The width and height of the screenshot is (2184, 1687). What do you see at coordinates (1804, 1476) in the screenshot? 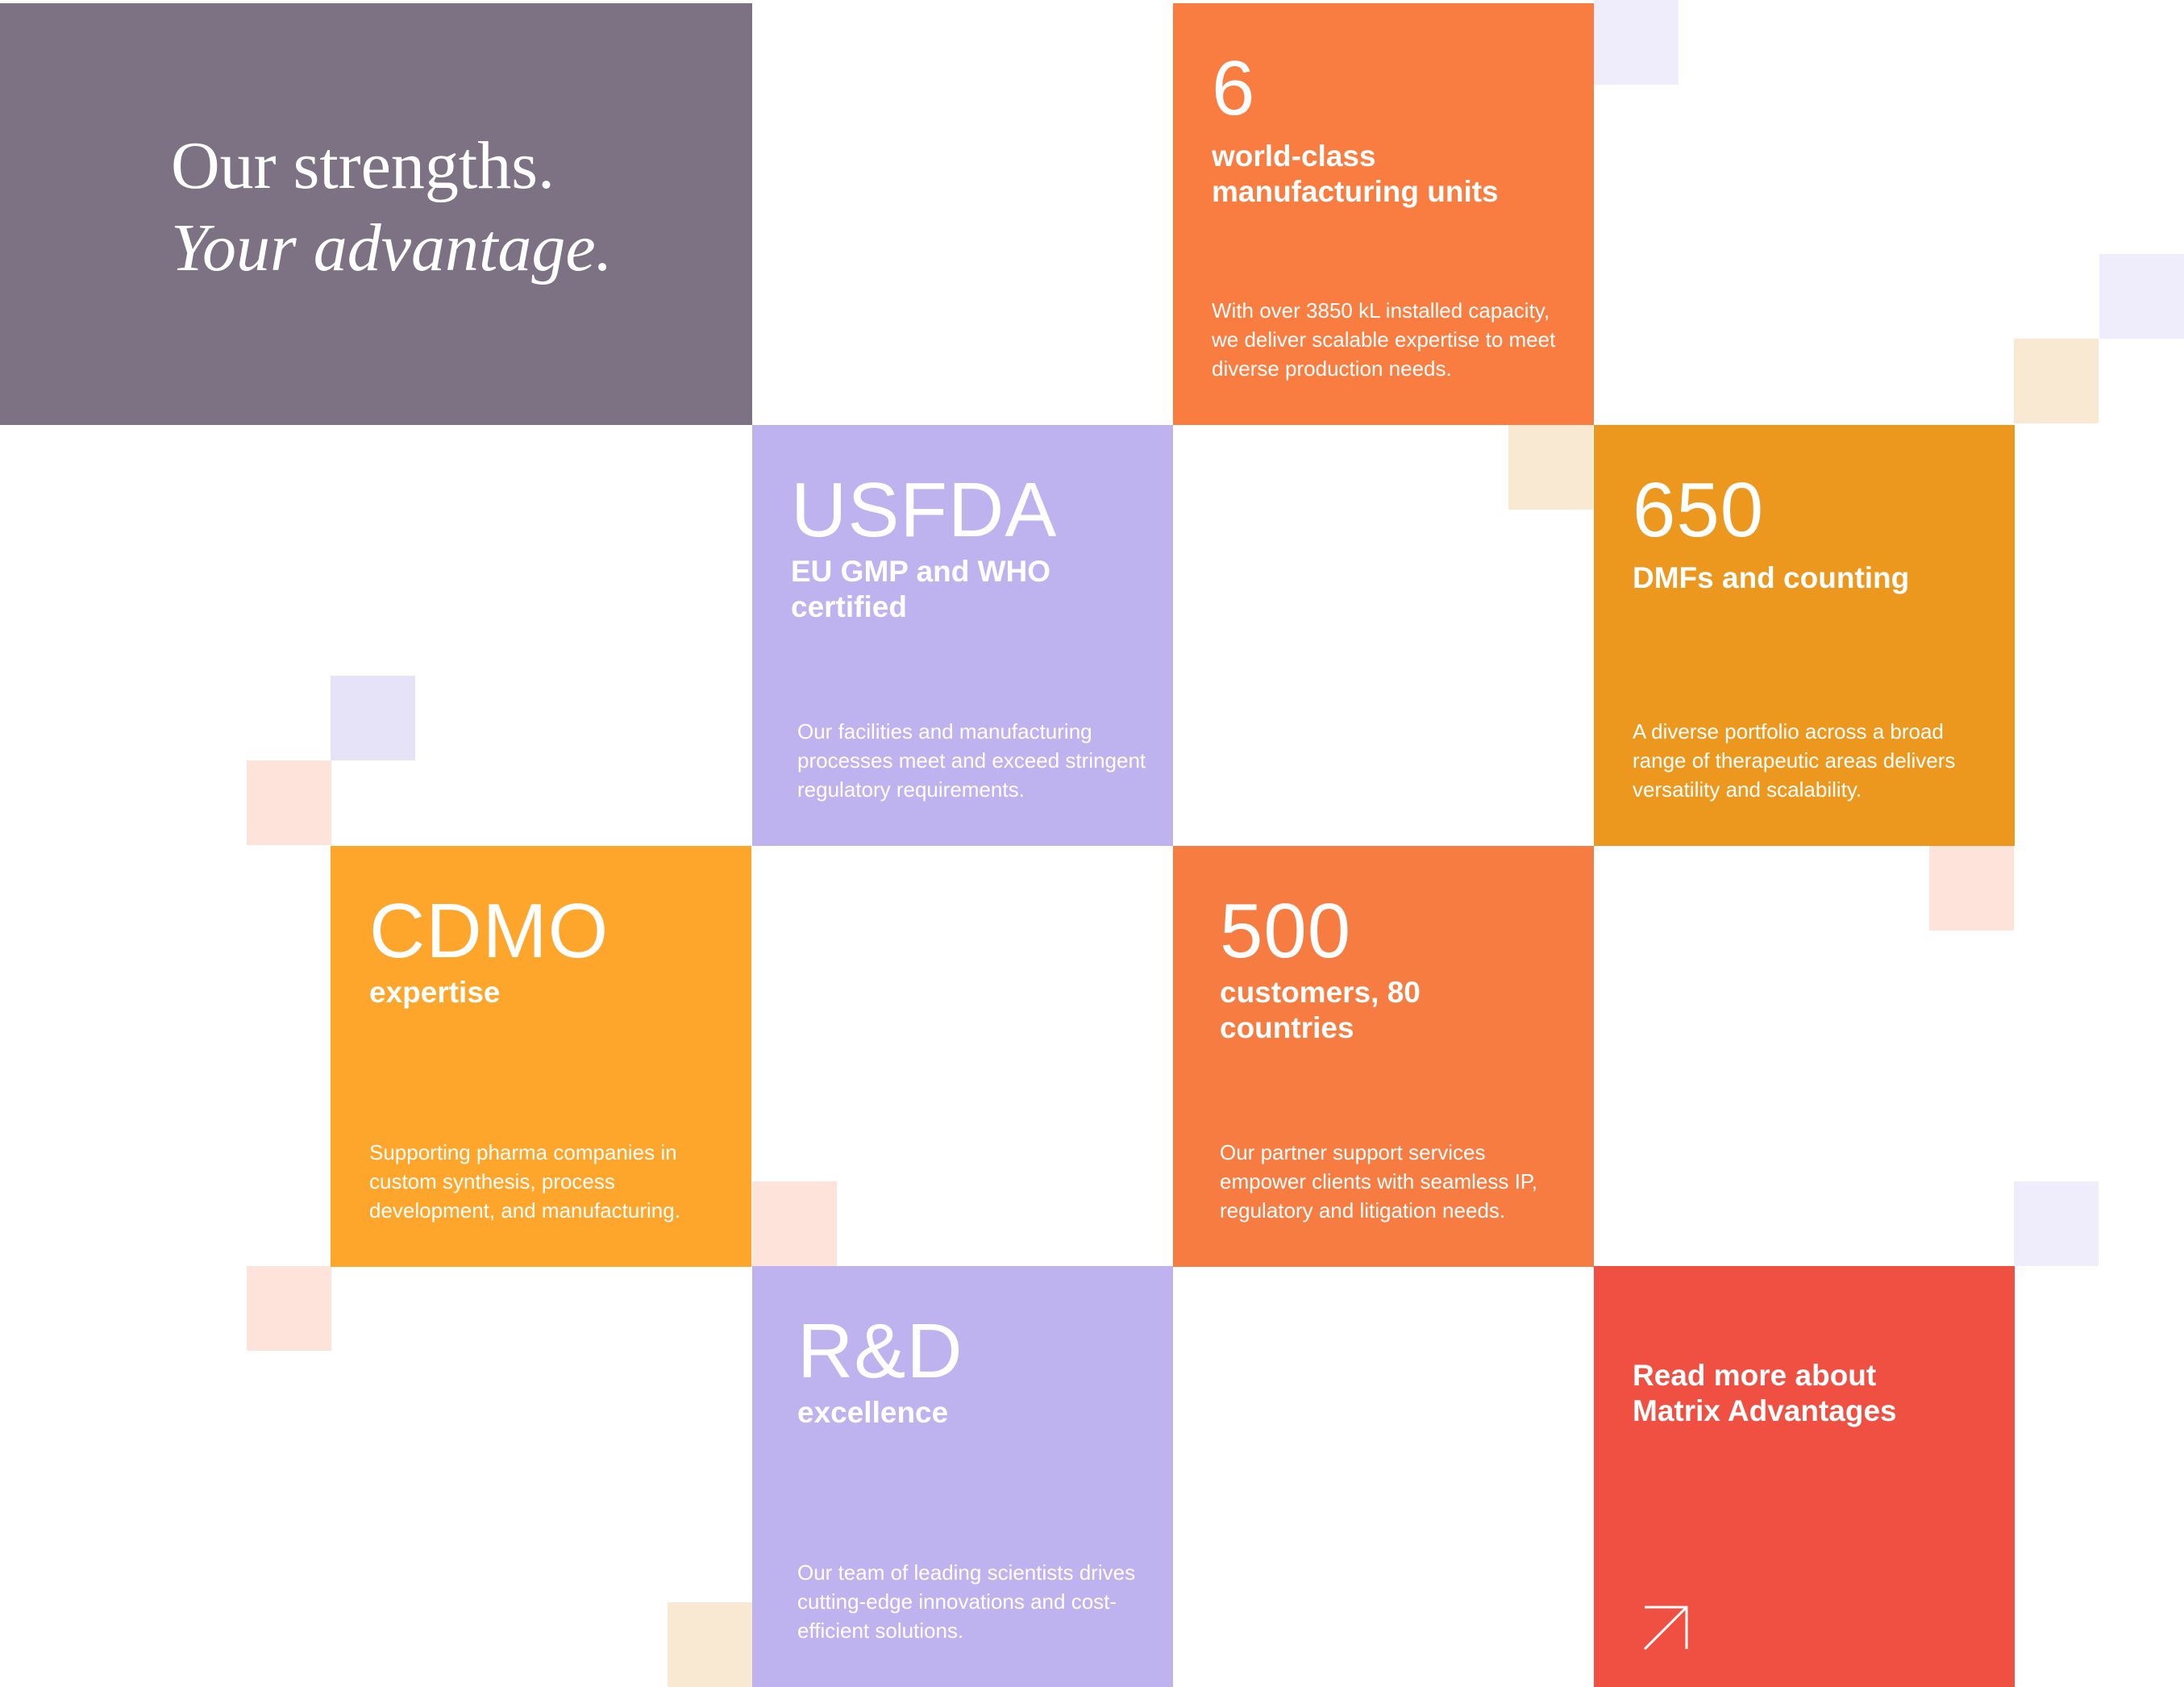
I see `read-more-link: Read more about Matrix Advantages` at bounding box center [1804, 1476].